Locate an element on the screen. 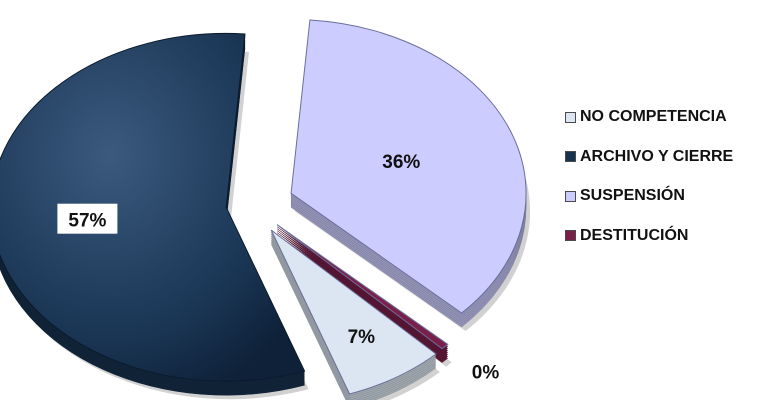 The width and height of the screenshot is (781, 400). data-label-archivo-y-cierre: 57% is located at coordinates (87, 221).